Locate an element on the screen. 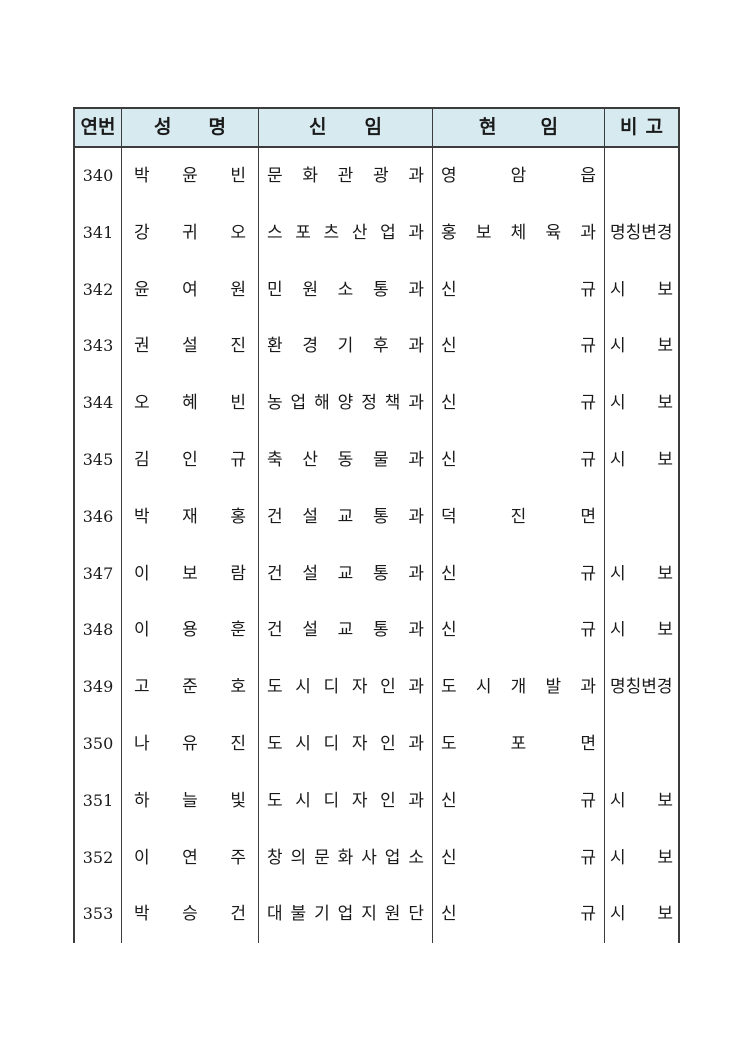 The image size is (750, 1061). cell-serial: 352 is located at coordinates (98, 858).